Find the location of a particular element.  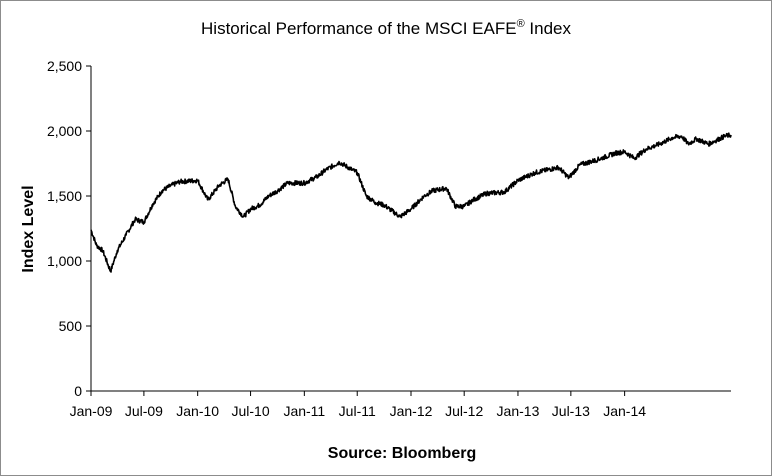

y-tick-label: 2,500 is located at coordinates (64, 66).